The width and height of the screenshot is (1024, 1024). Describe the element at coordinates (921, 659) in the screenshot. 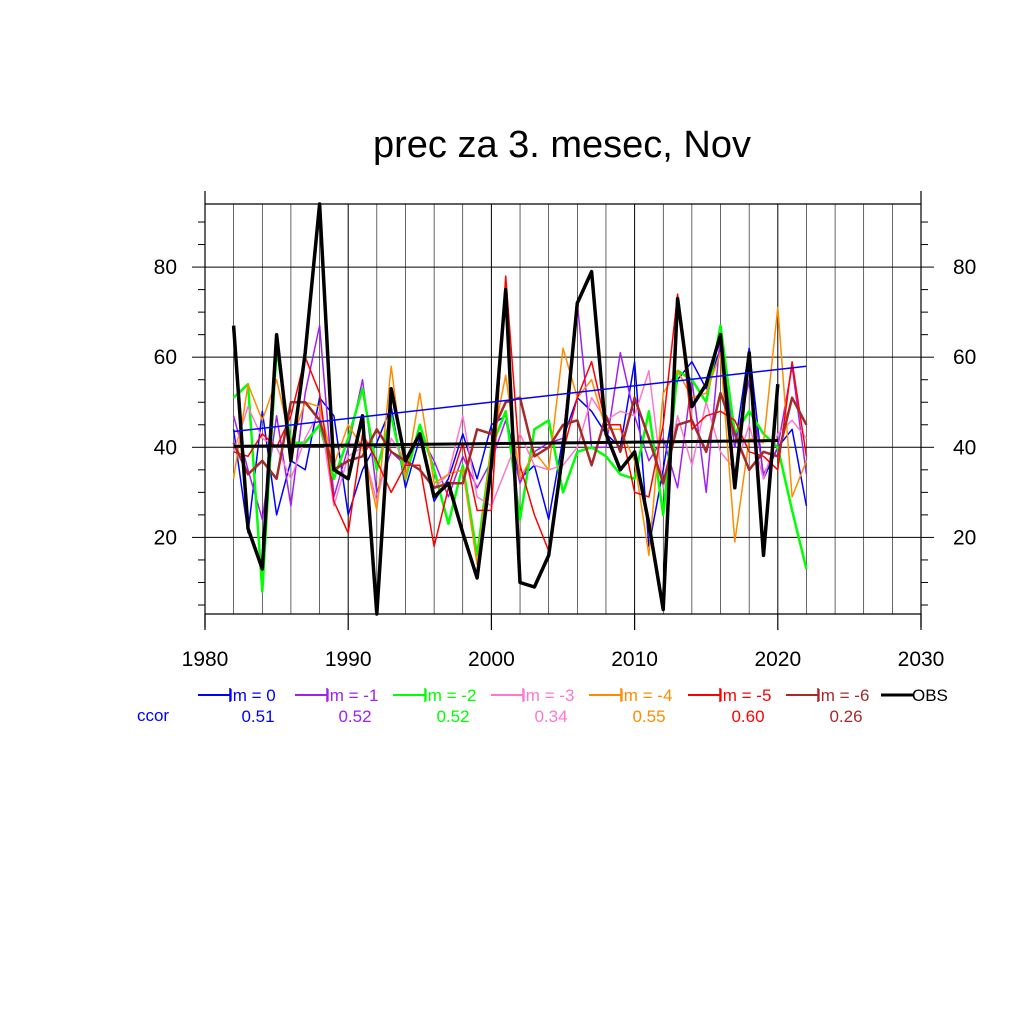

I see `x-tick-label: 2030` at that location.